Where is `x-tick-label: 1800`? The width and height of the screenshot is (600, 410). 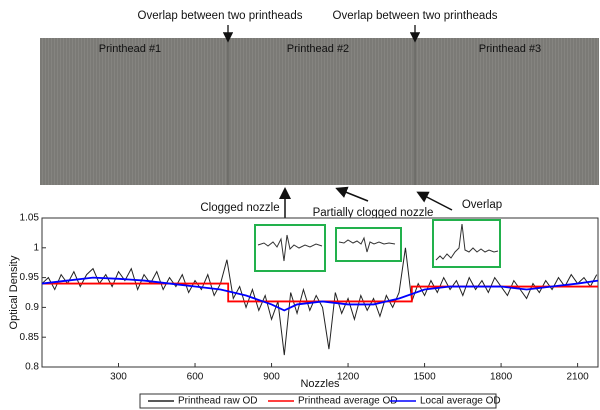 x-tick-label: 1800 is located at coordinates (501, 377).